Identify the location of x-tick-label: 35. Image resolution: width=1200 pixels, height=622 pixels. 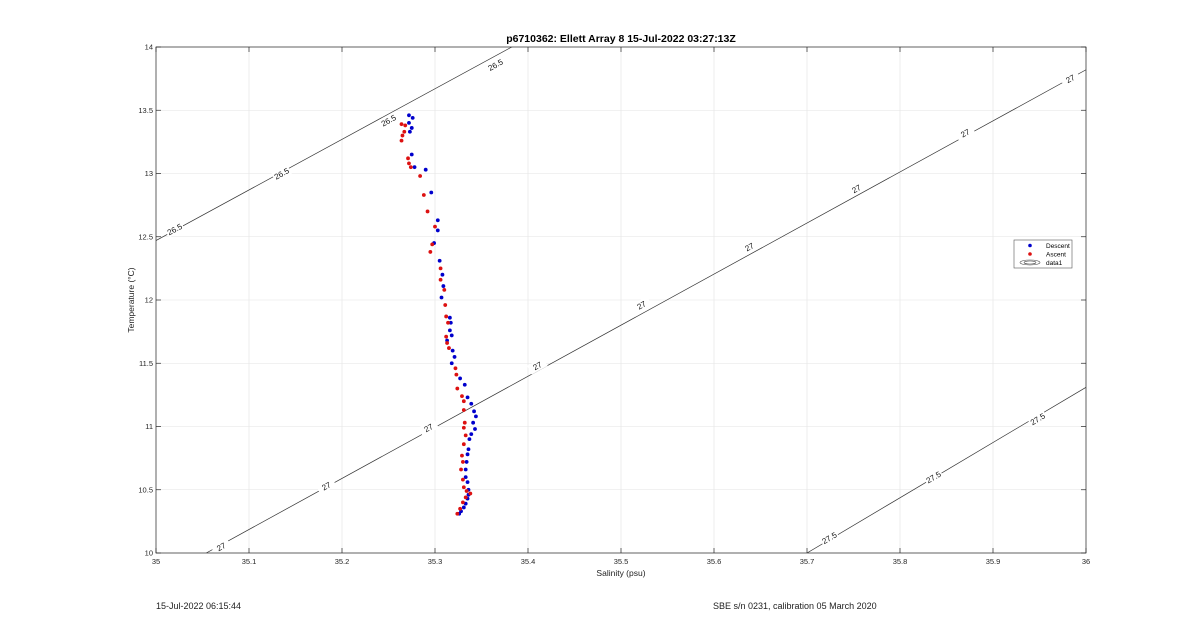
(156, 561).